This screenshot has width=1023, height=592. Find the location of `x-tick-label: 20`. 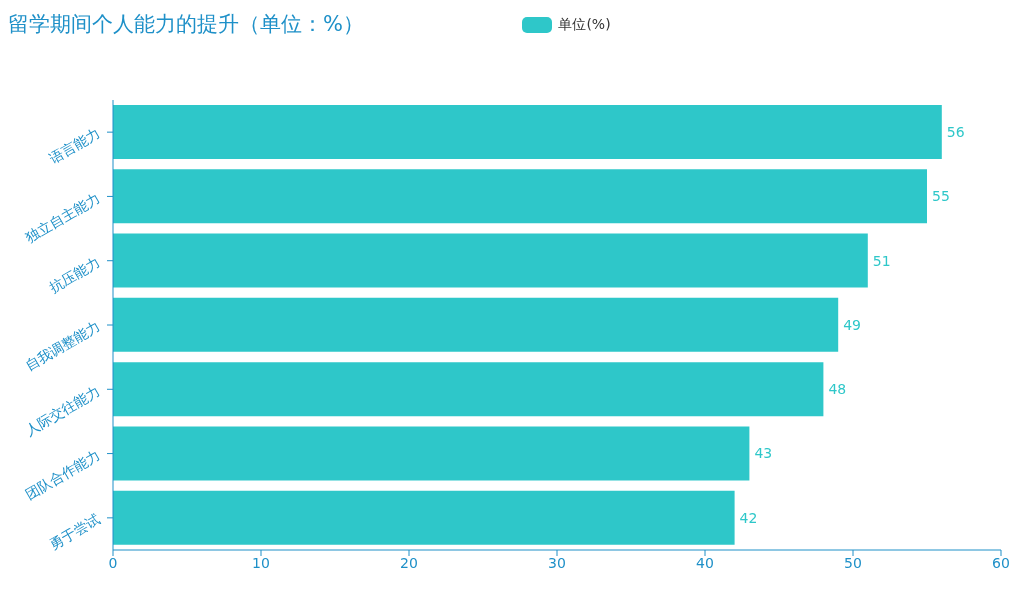

x-tick-label: 20 is located at coordinates (409, 562).